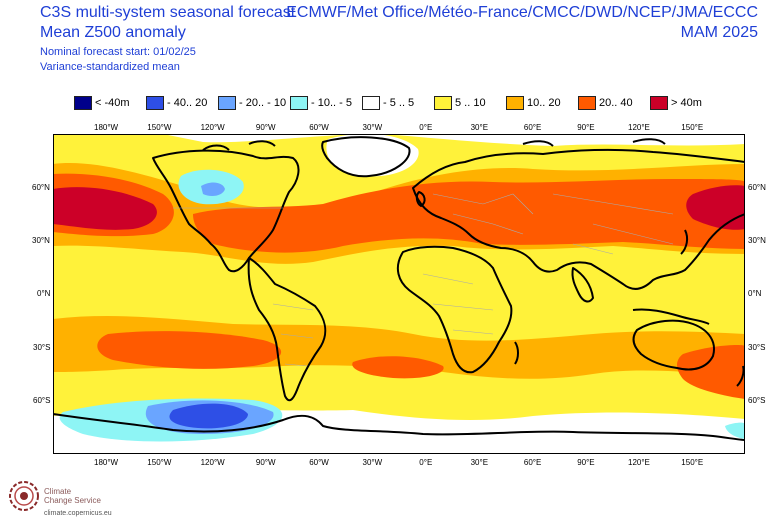 Image resolution: width=772 pixels, height=522 pixels. What do you see at coordinates (532, 127) in the screenshot?
I see `longitude-label-top: 60°E` at bounding box center [532, 127].